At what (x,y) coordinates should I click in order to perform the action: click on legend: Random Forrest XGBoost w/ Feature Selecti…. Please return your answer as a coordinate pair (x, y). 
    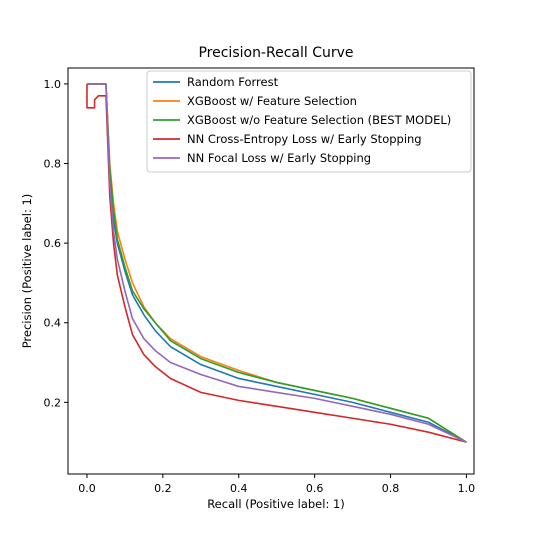
    Looking at the image, I should click on (309, 121).